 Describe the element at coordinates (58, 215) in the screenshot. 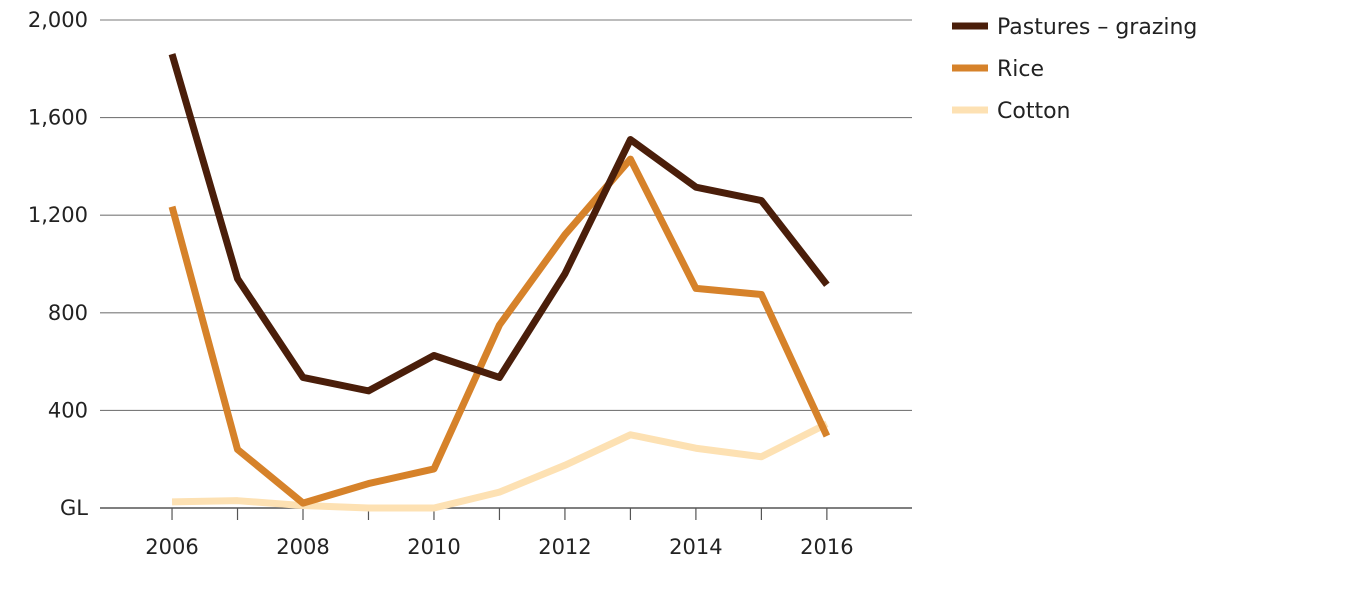

I see `y-tick-label: 1,200` at that location.